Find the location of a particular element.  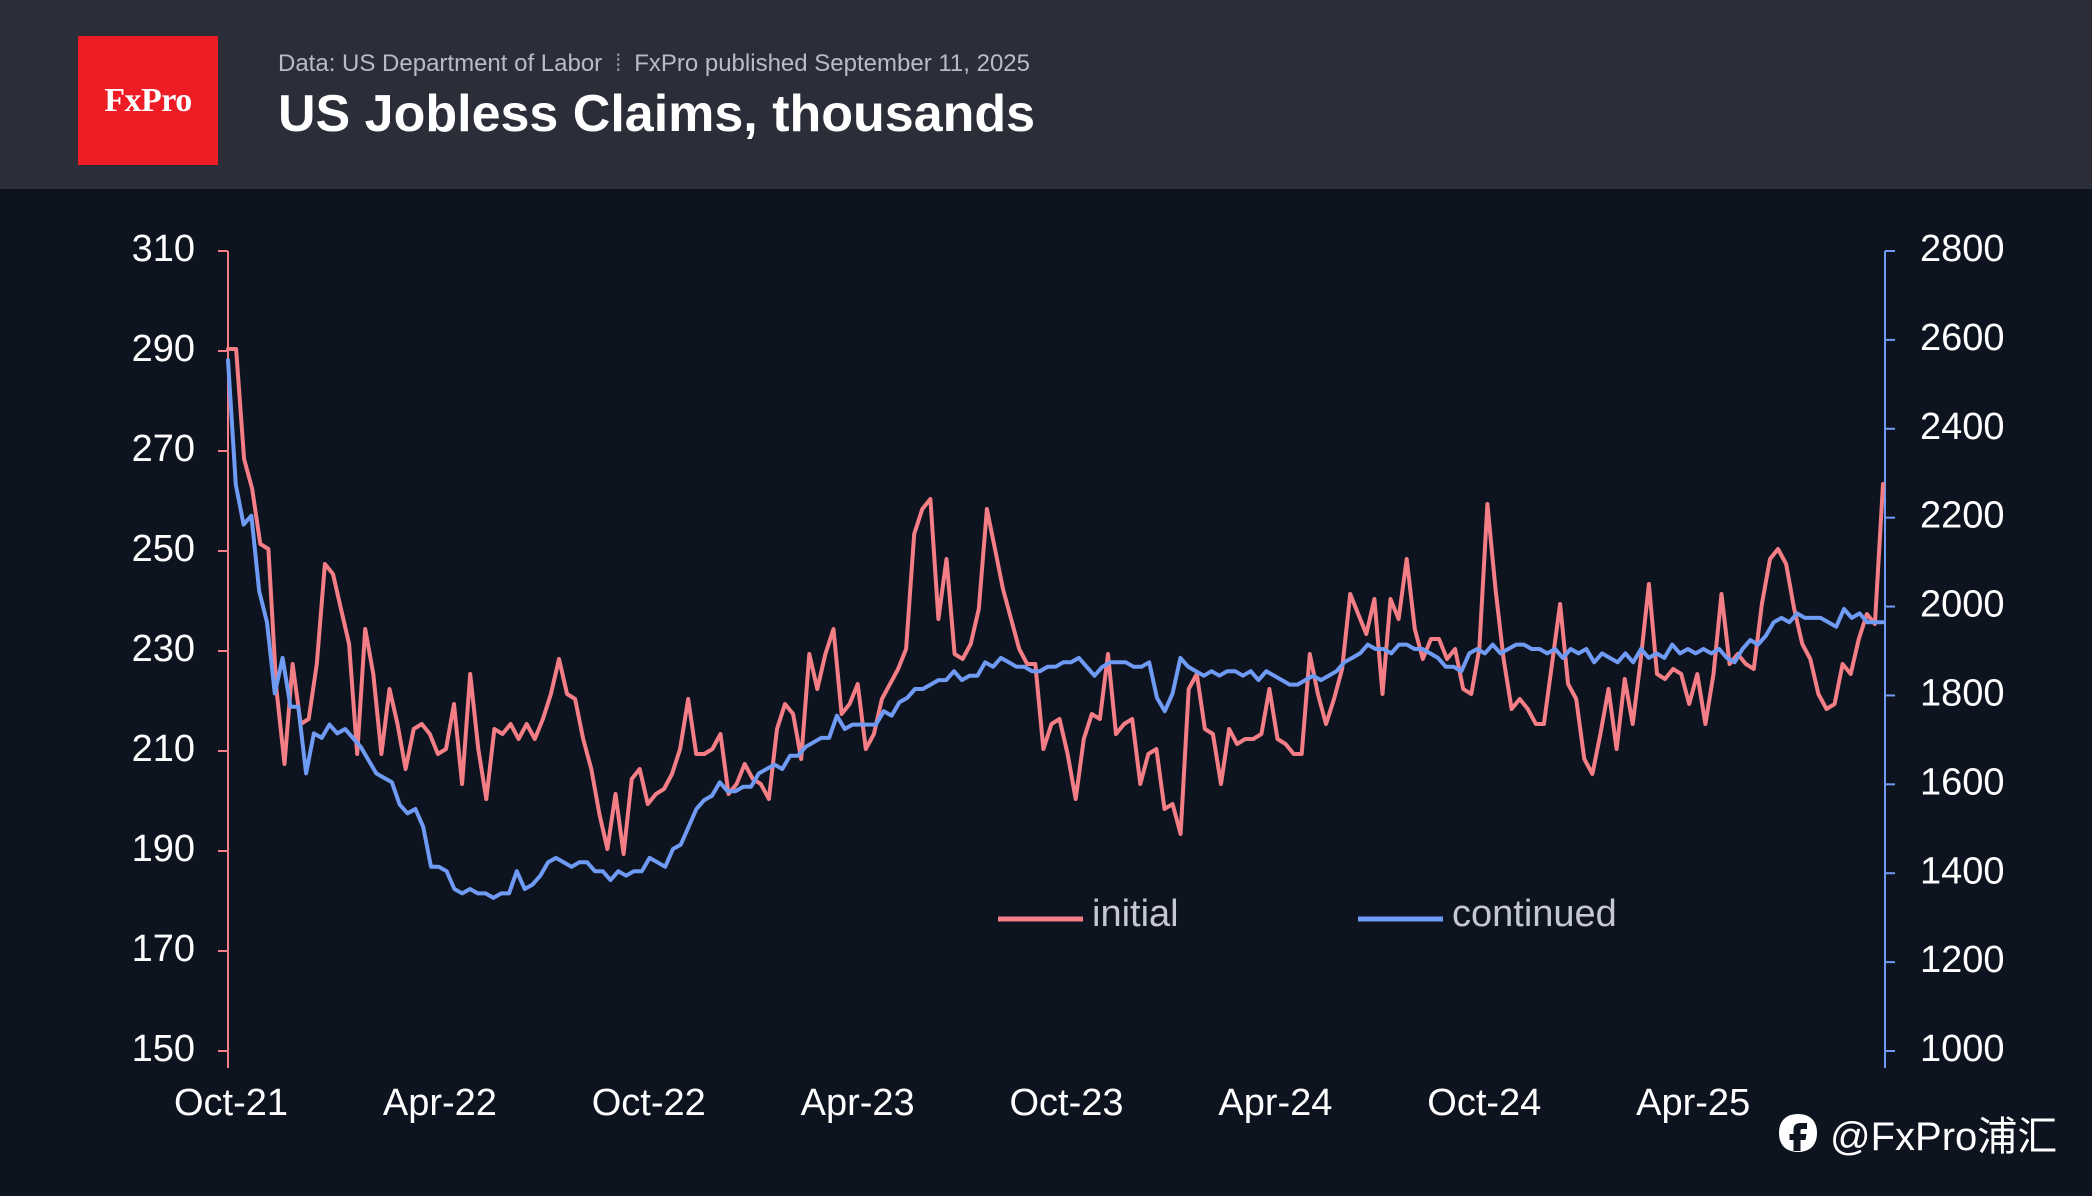

left-tick-label: 190 is located at coordinates (163, 849).